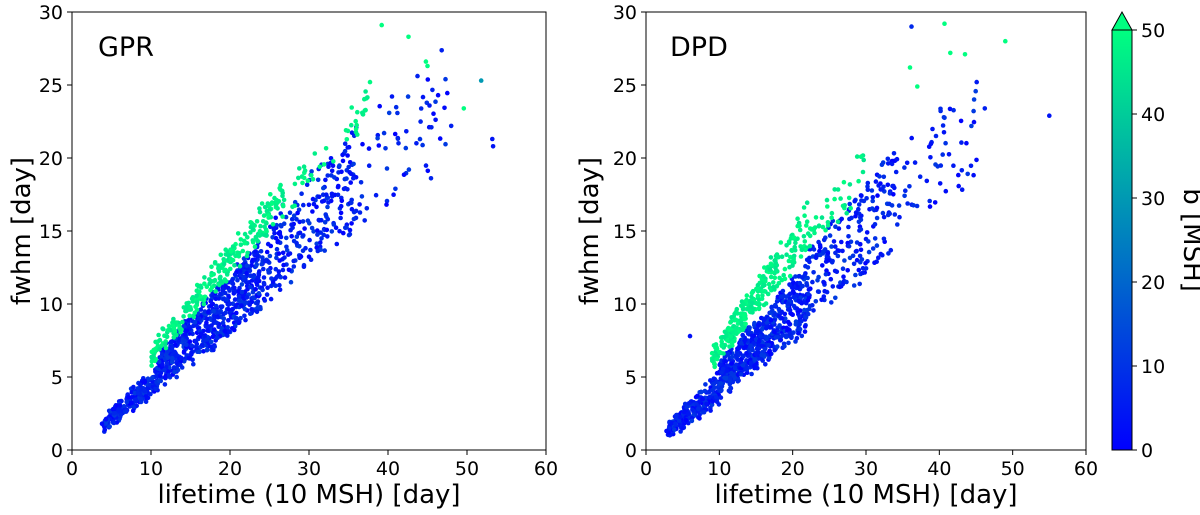 The image size is (1200, 515). Describe the element at coordinates (719, 469) in the screenshot. I see `dpd-x-tick-label: 10` at that location.